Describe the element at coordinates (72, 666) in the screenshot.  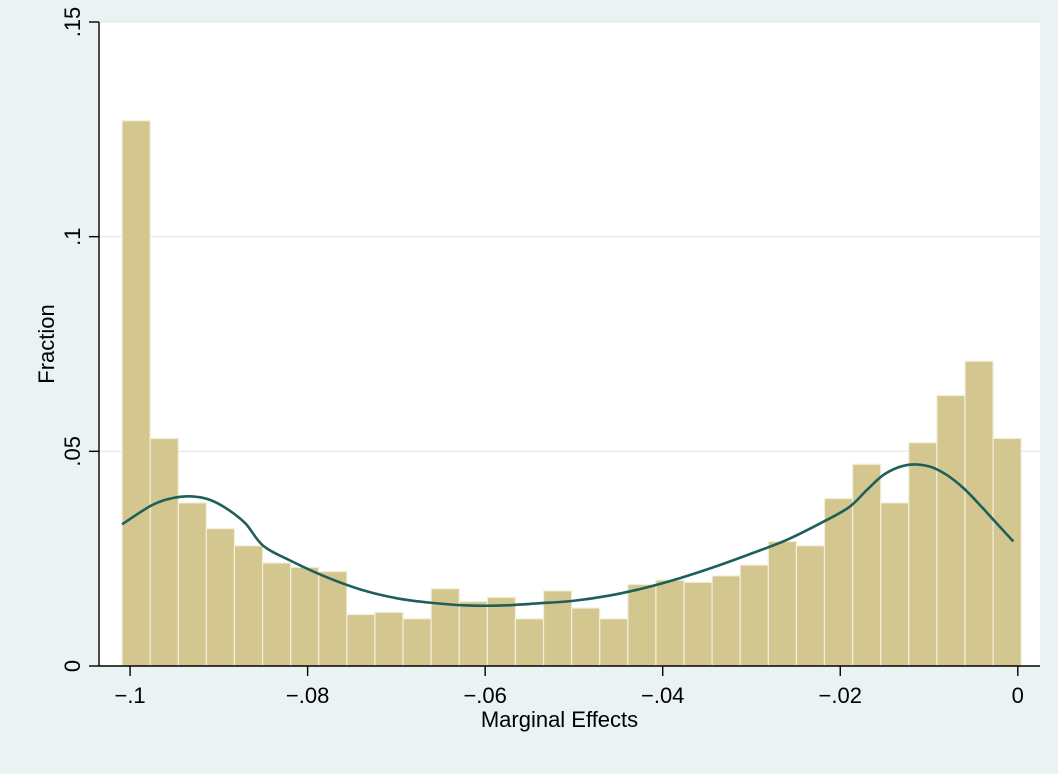
I see `y-tick-label: 0` at that location.